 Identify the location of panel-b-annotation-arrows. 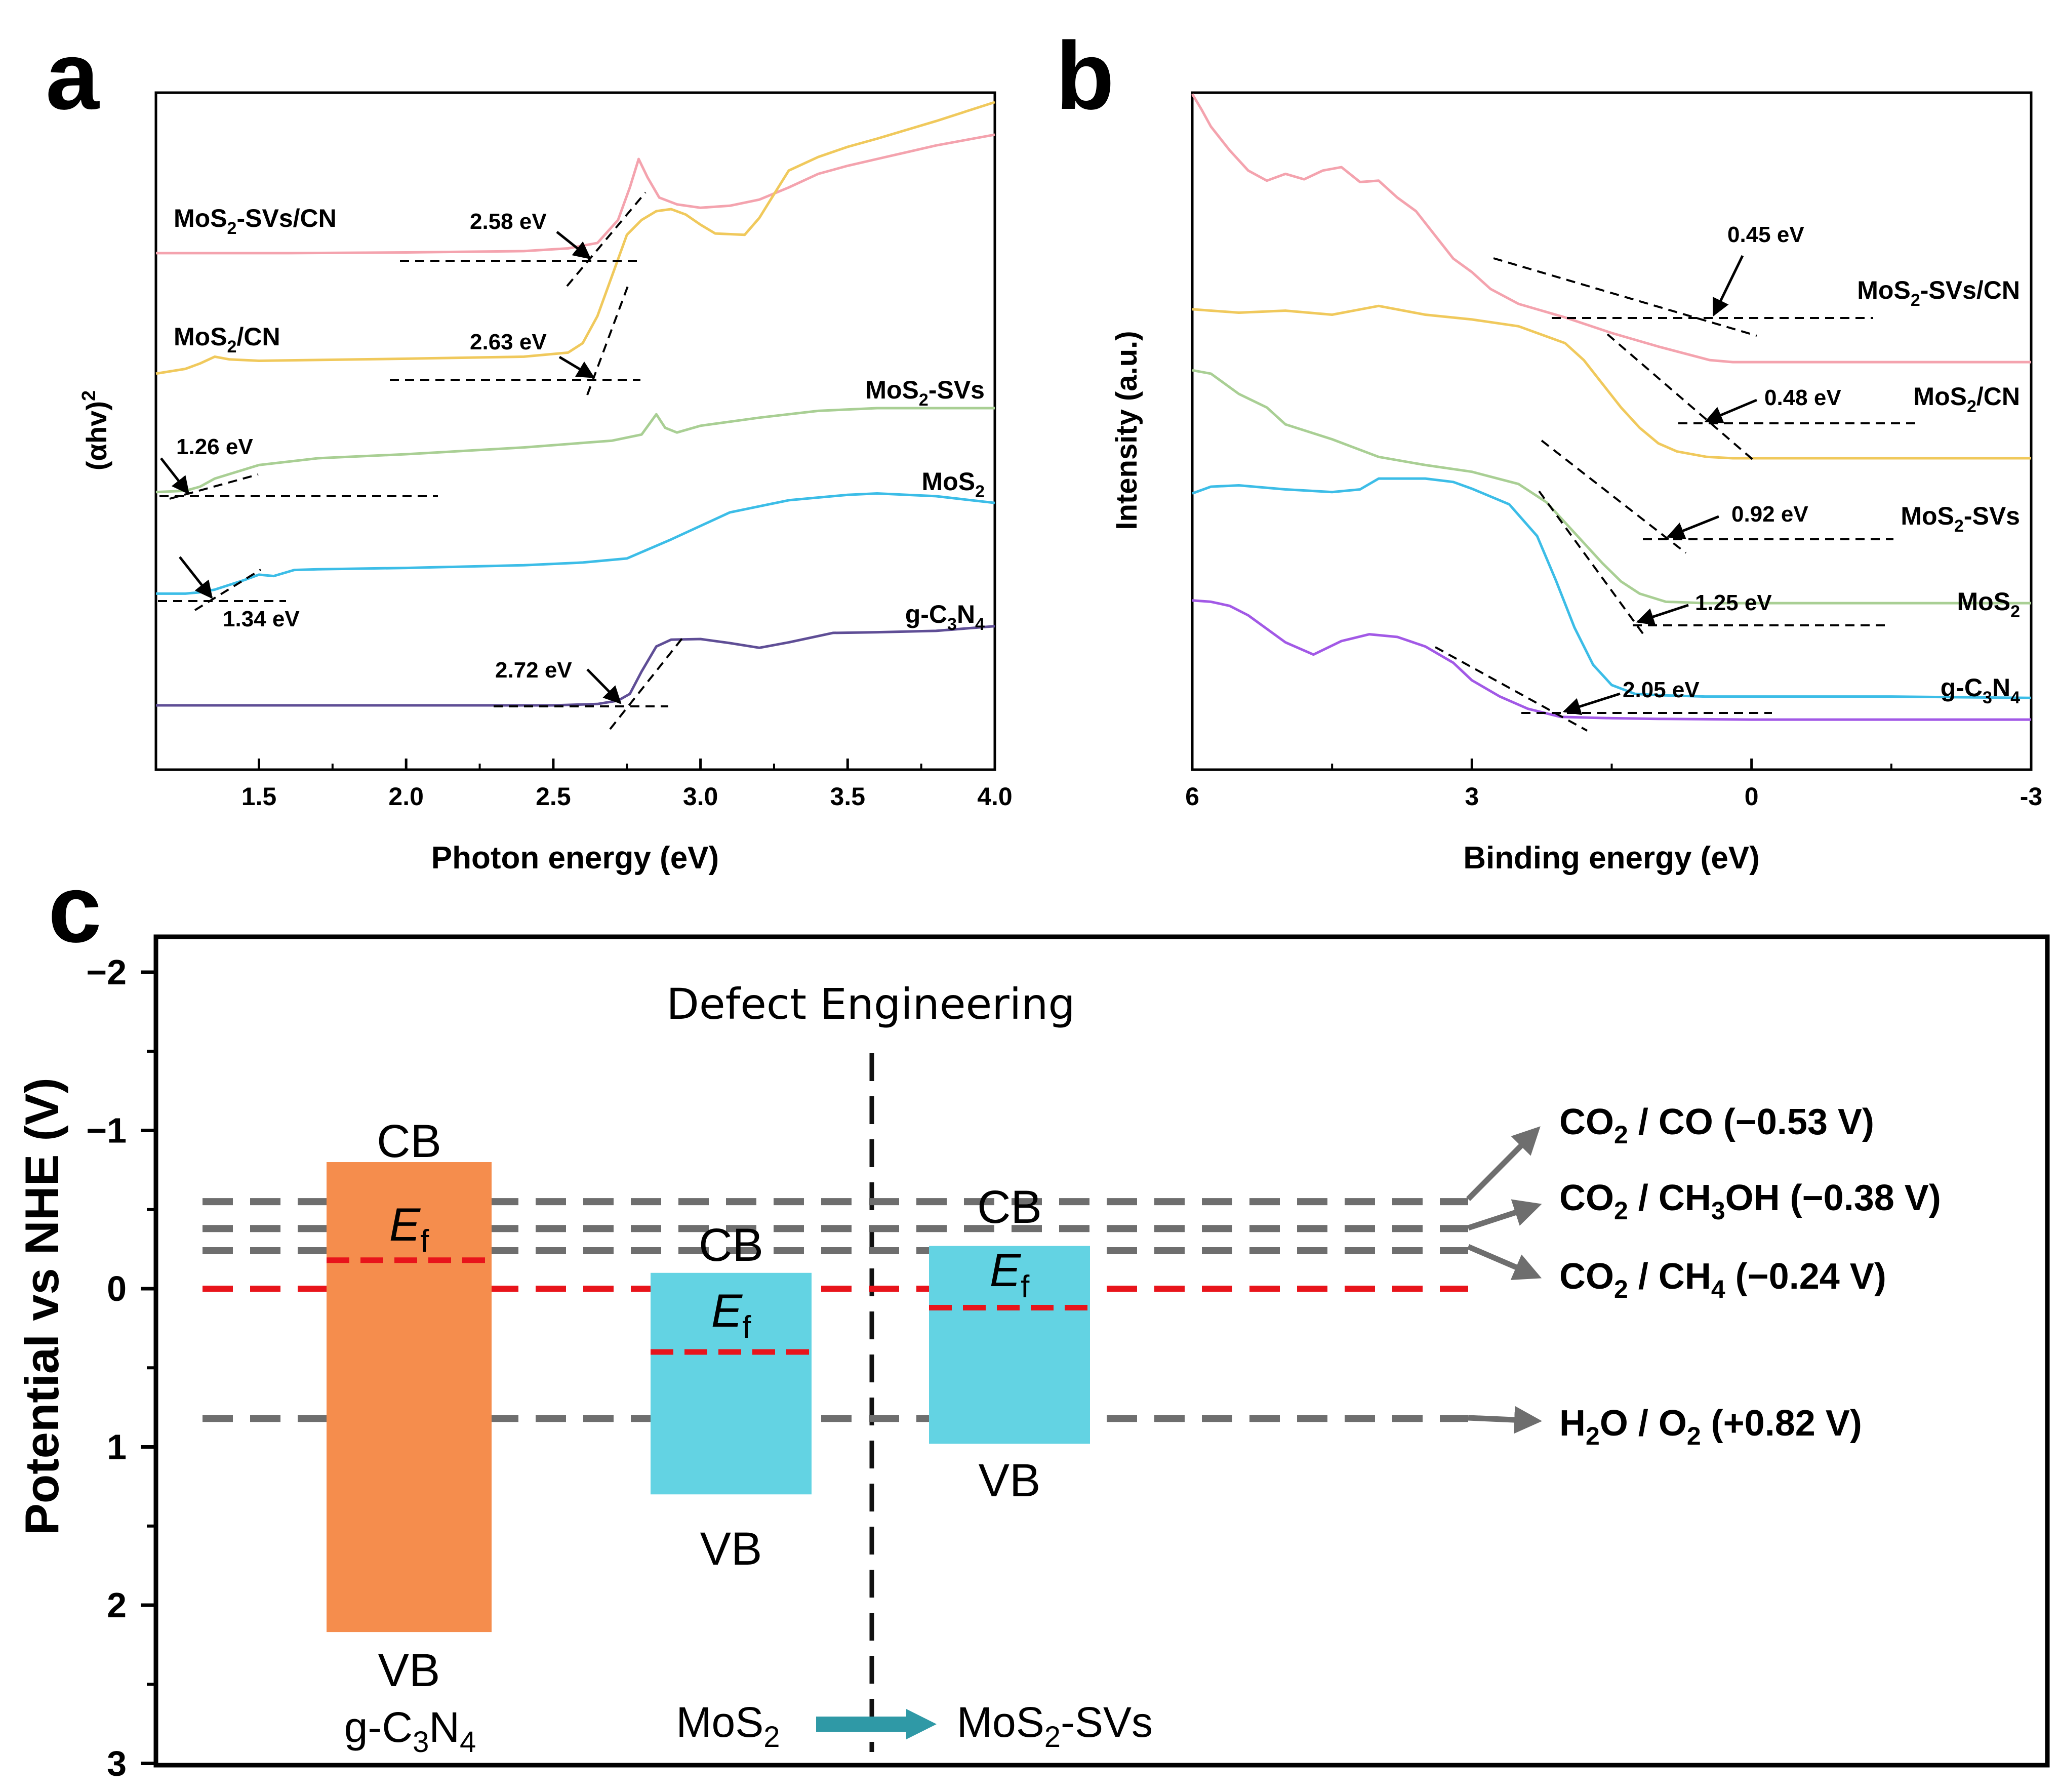
(1659, 485).